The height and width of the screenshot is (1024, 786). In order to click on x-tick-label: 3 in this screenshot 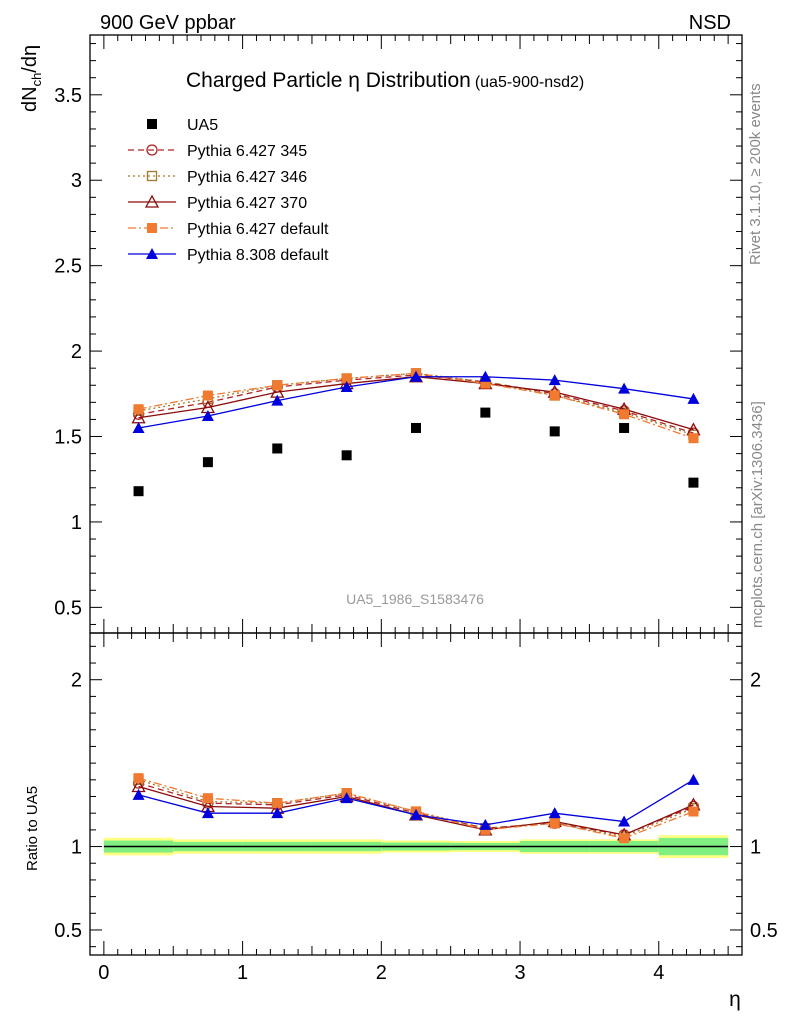, I will do `click(519, 973)`.